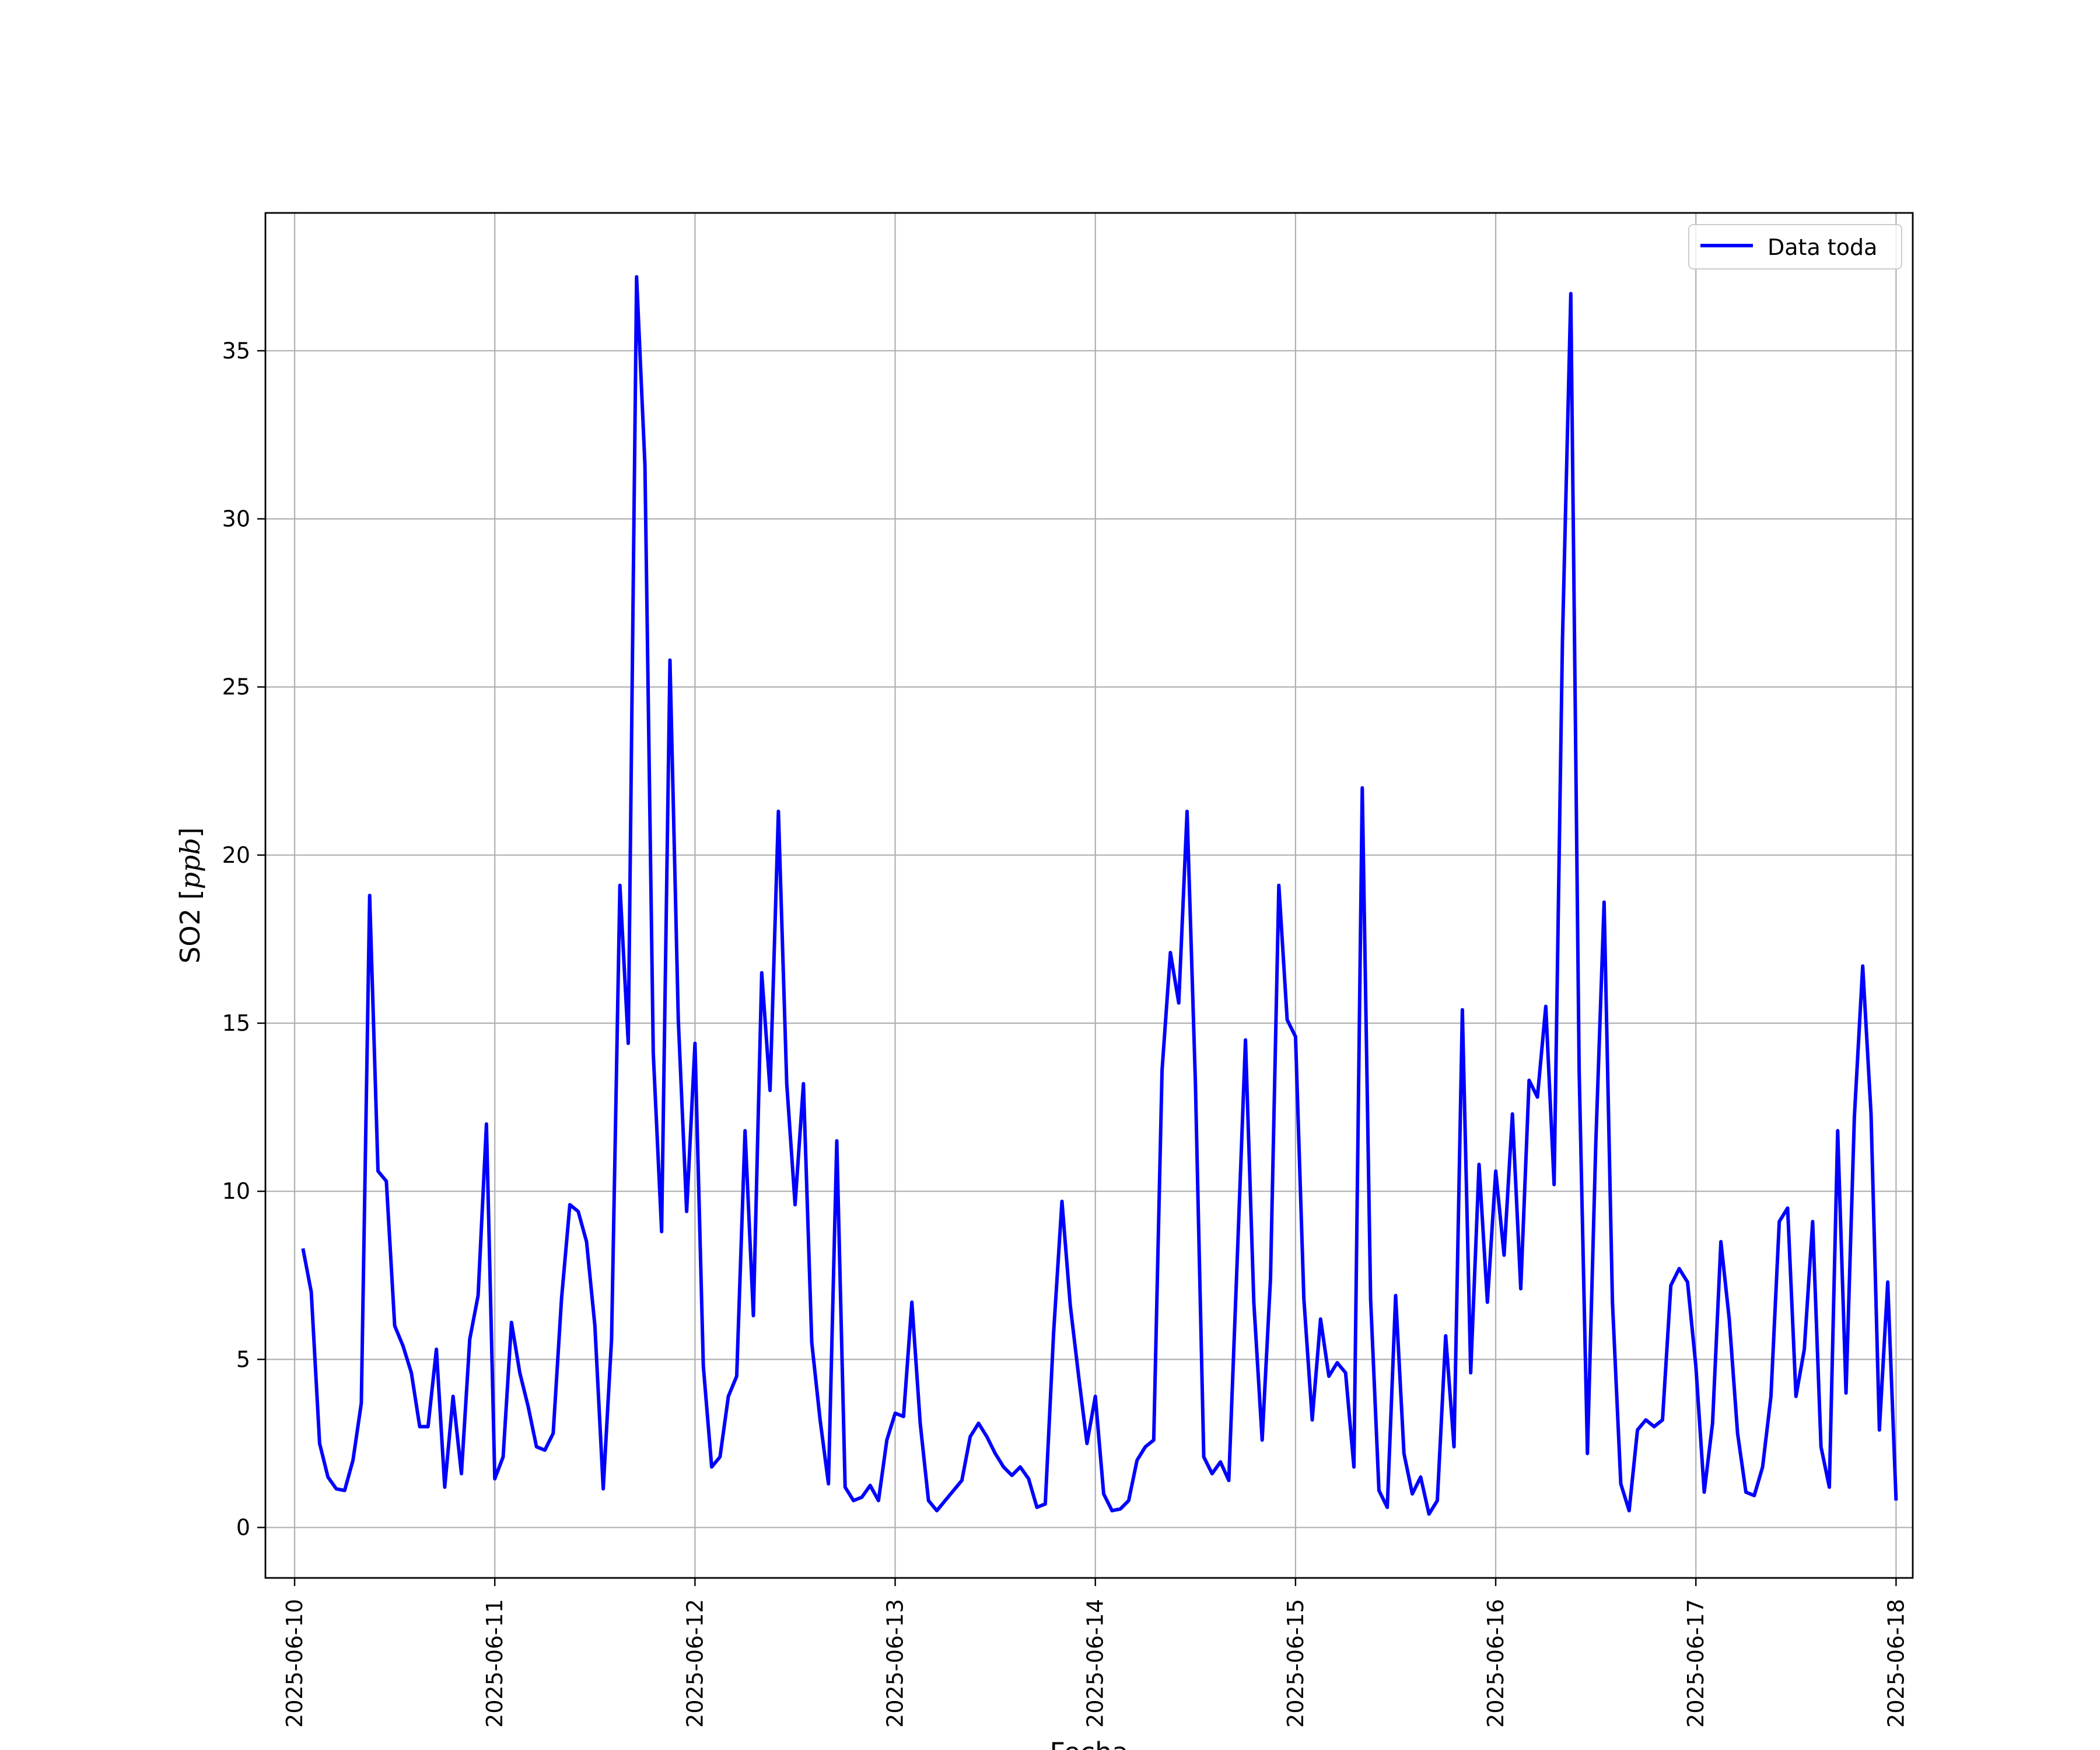 This screenshot has height=1750, width=2100. I want to click on y-tick-label: 30, so click(236, 518).